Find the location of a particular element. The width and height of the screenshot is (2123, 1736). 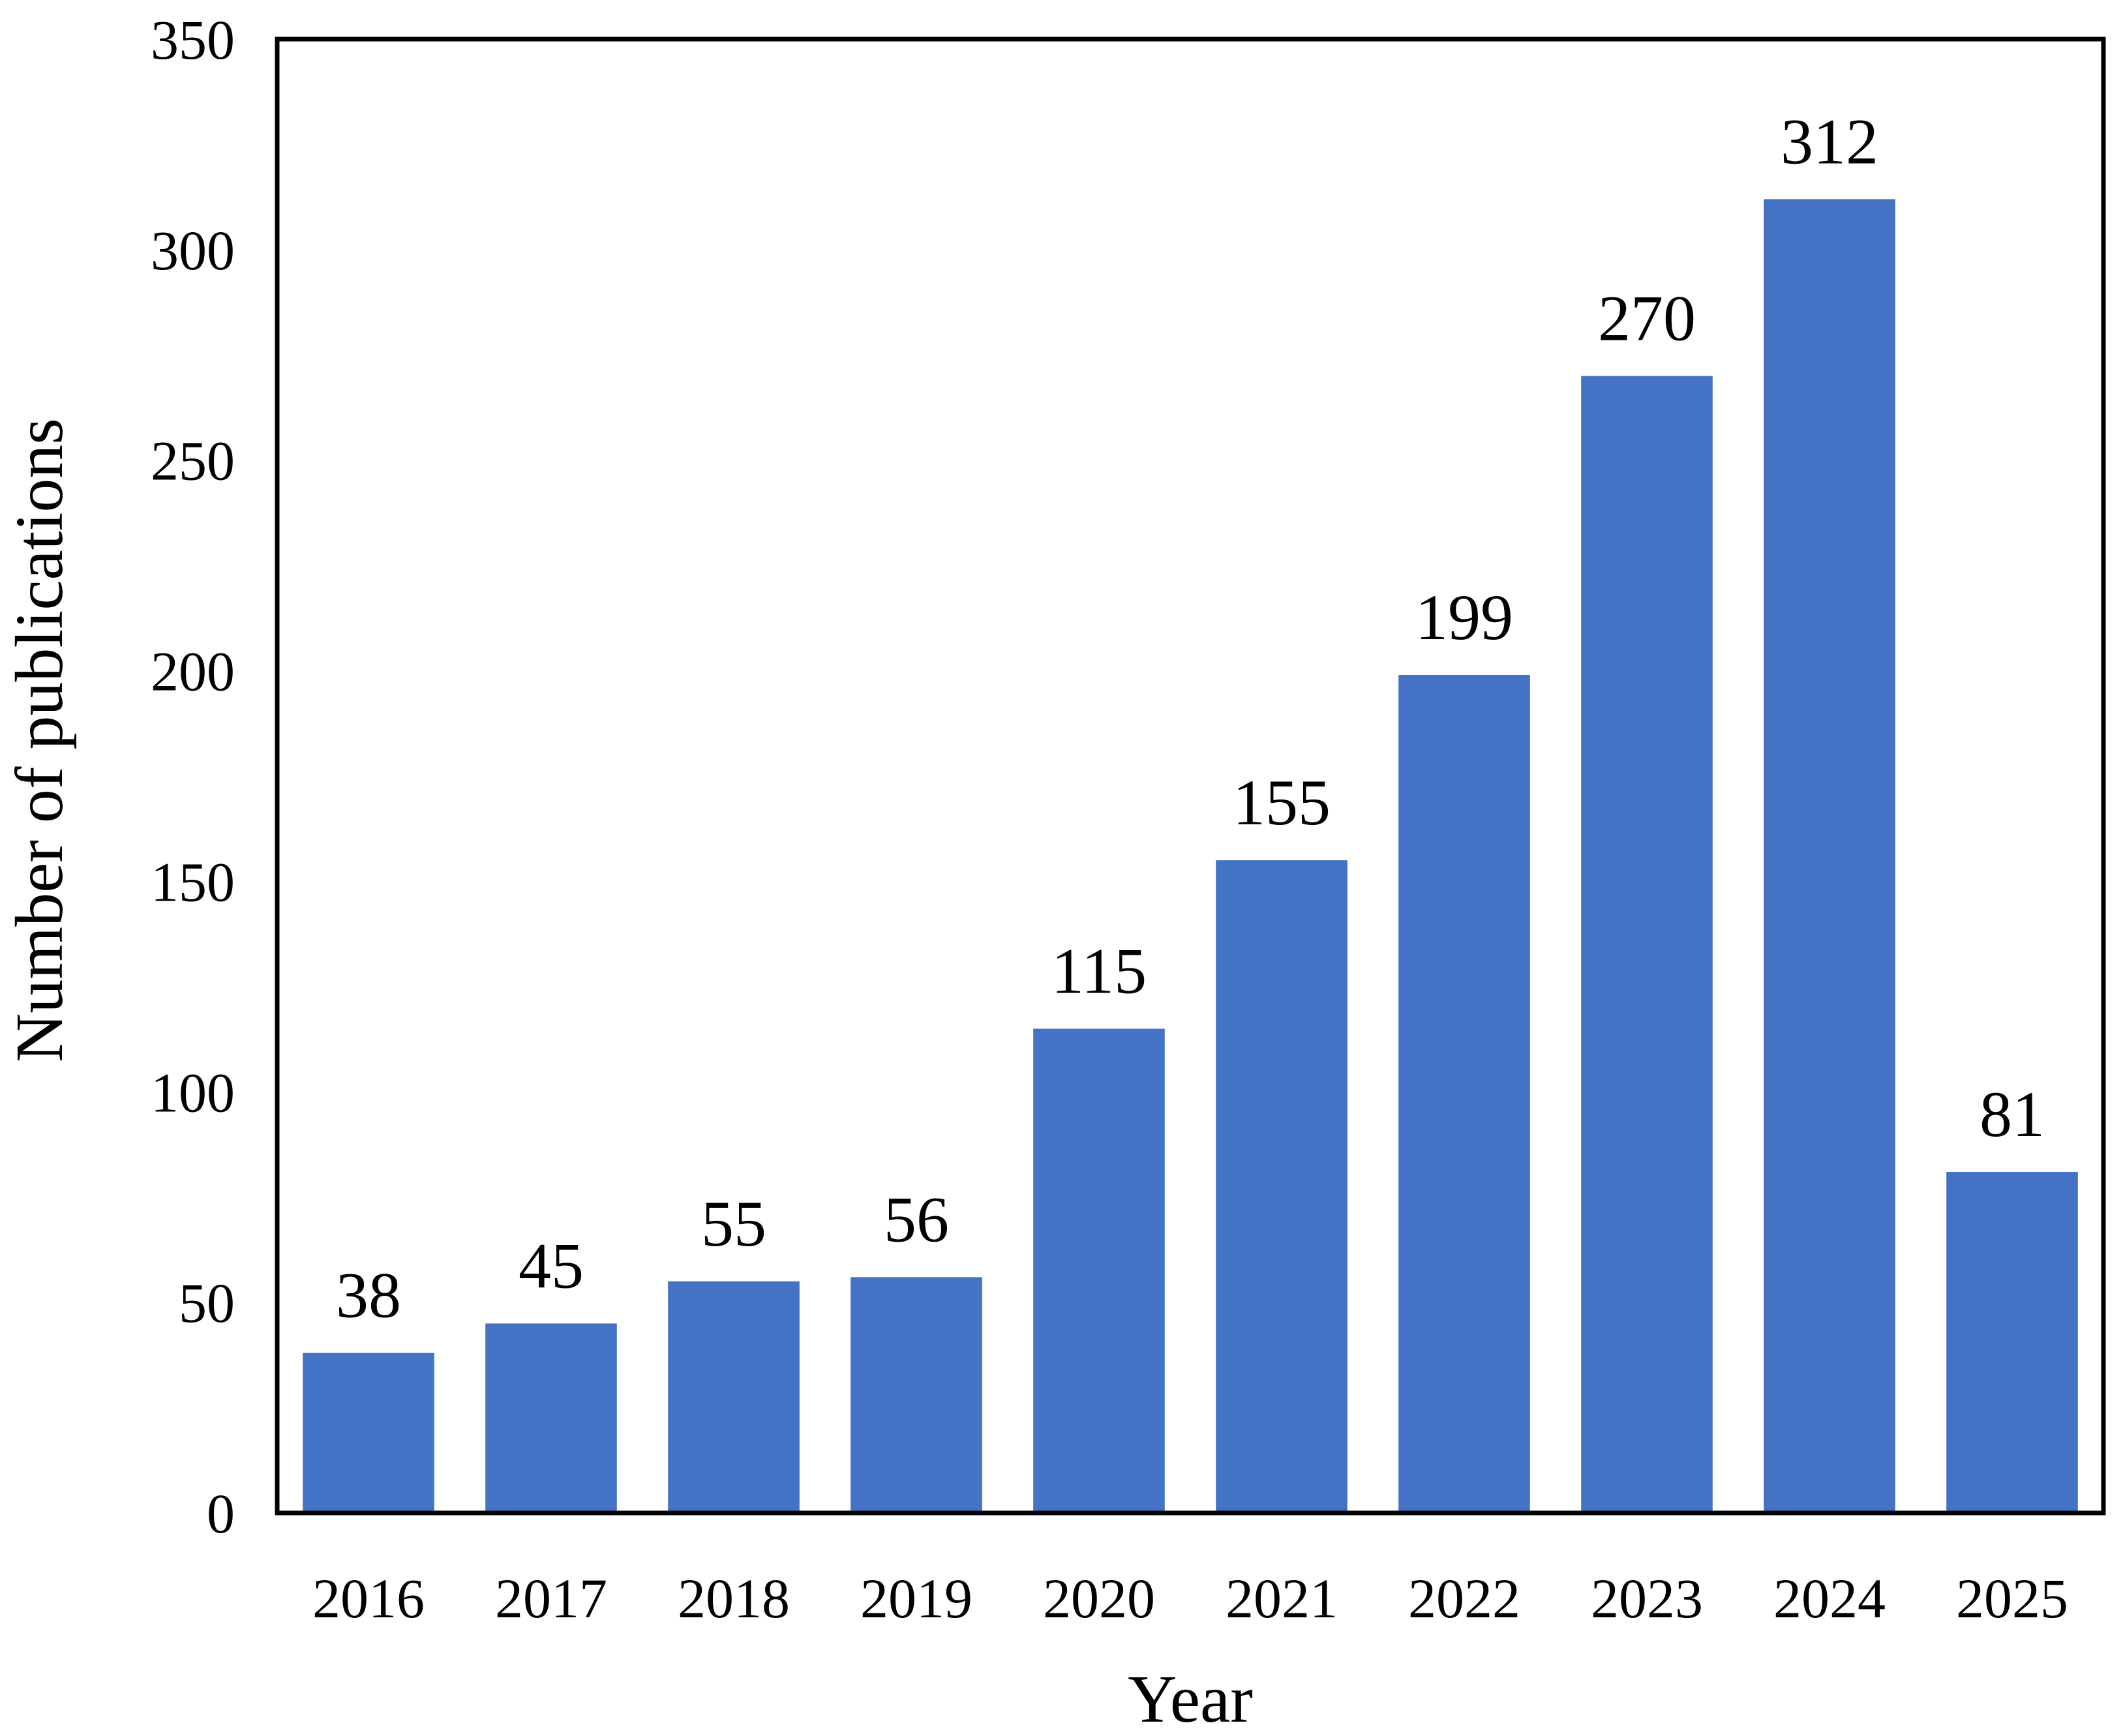

bar-2016 is located at coordinates (368, 1433).